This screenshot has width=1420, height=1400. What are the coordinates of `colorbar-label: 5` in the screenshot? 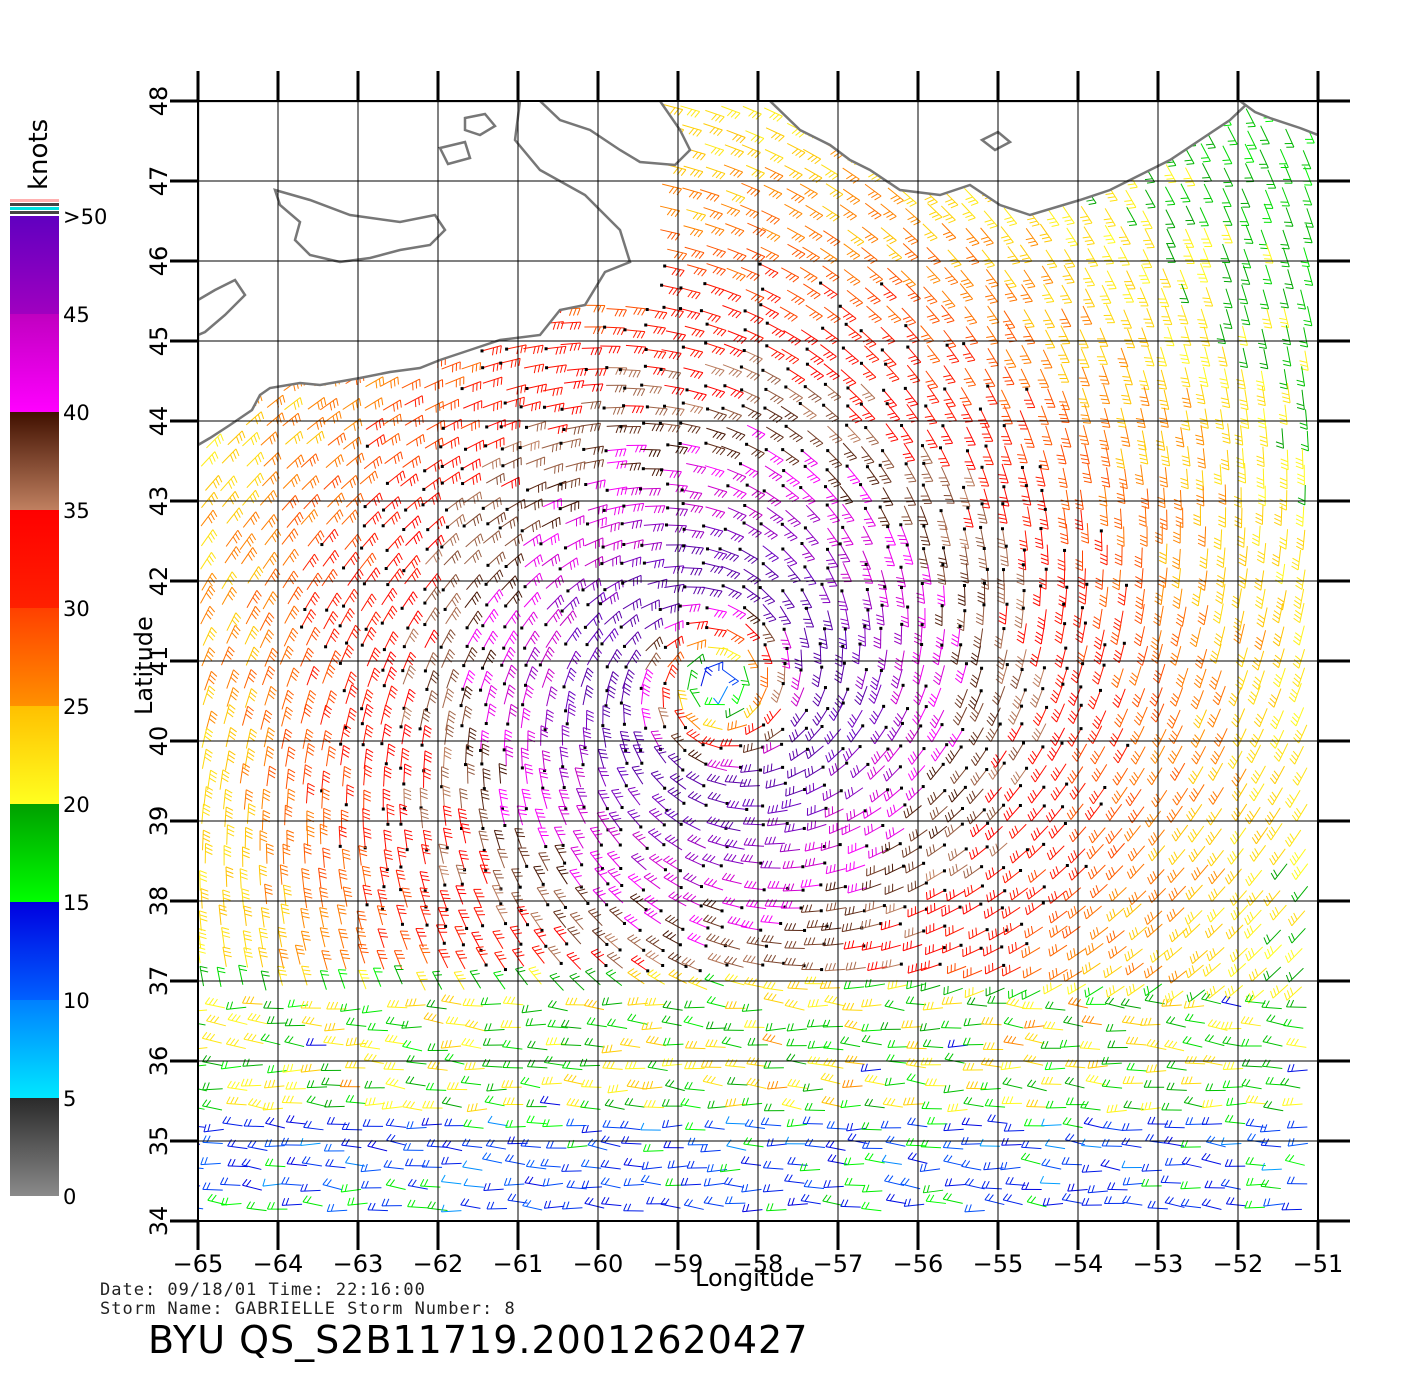 It's located at (69, 1099).